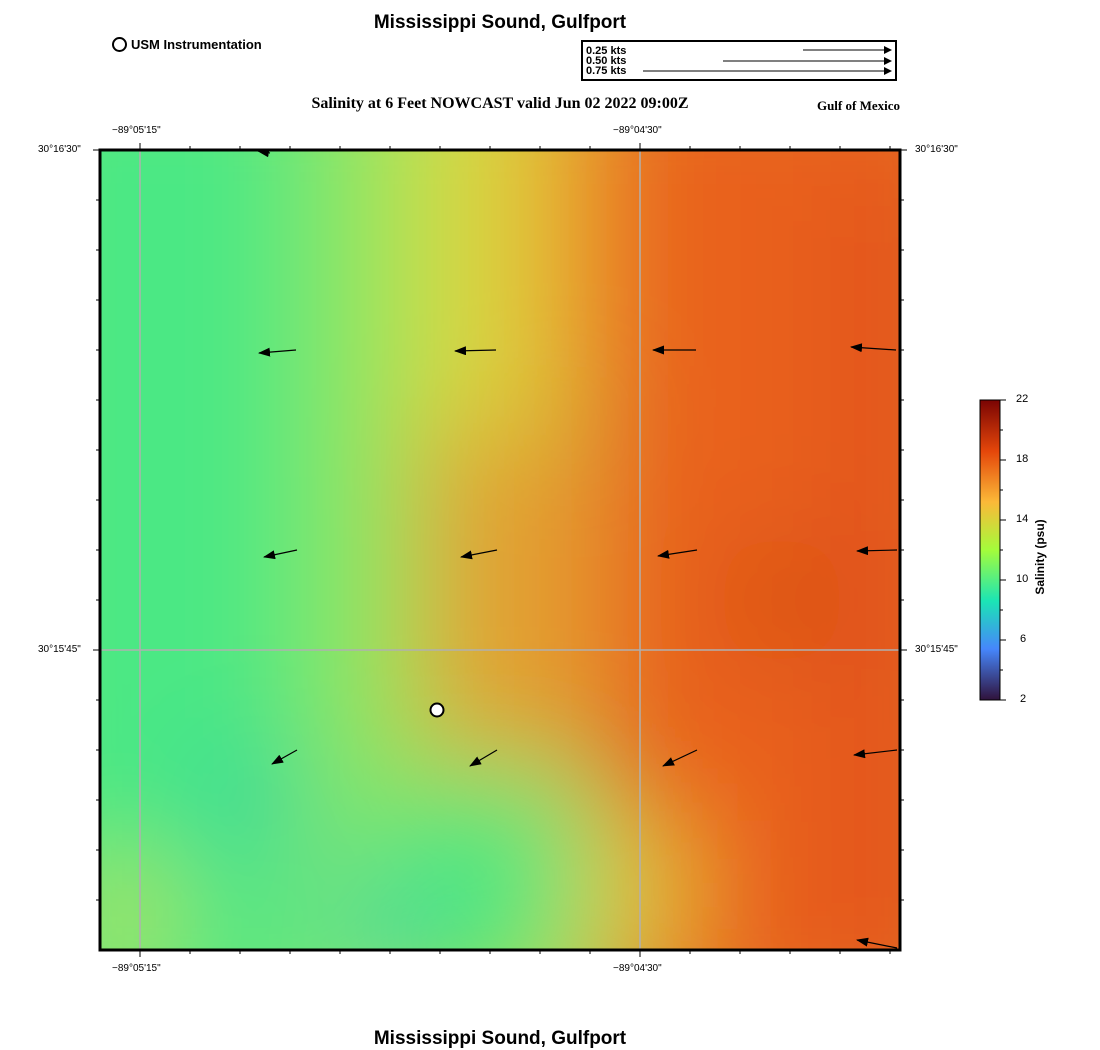 The height and width of the screenshot is (1050, 1100). I want to click on station-legend-label: USM Instrumentation, so click(196, 44).